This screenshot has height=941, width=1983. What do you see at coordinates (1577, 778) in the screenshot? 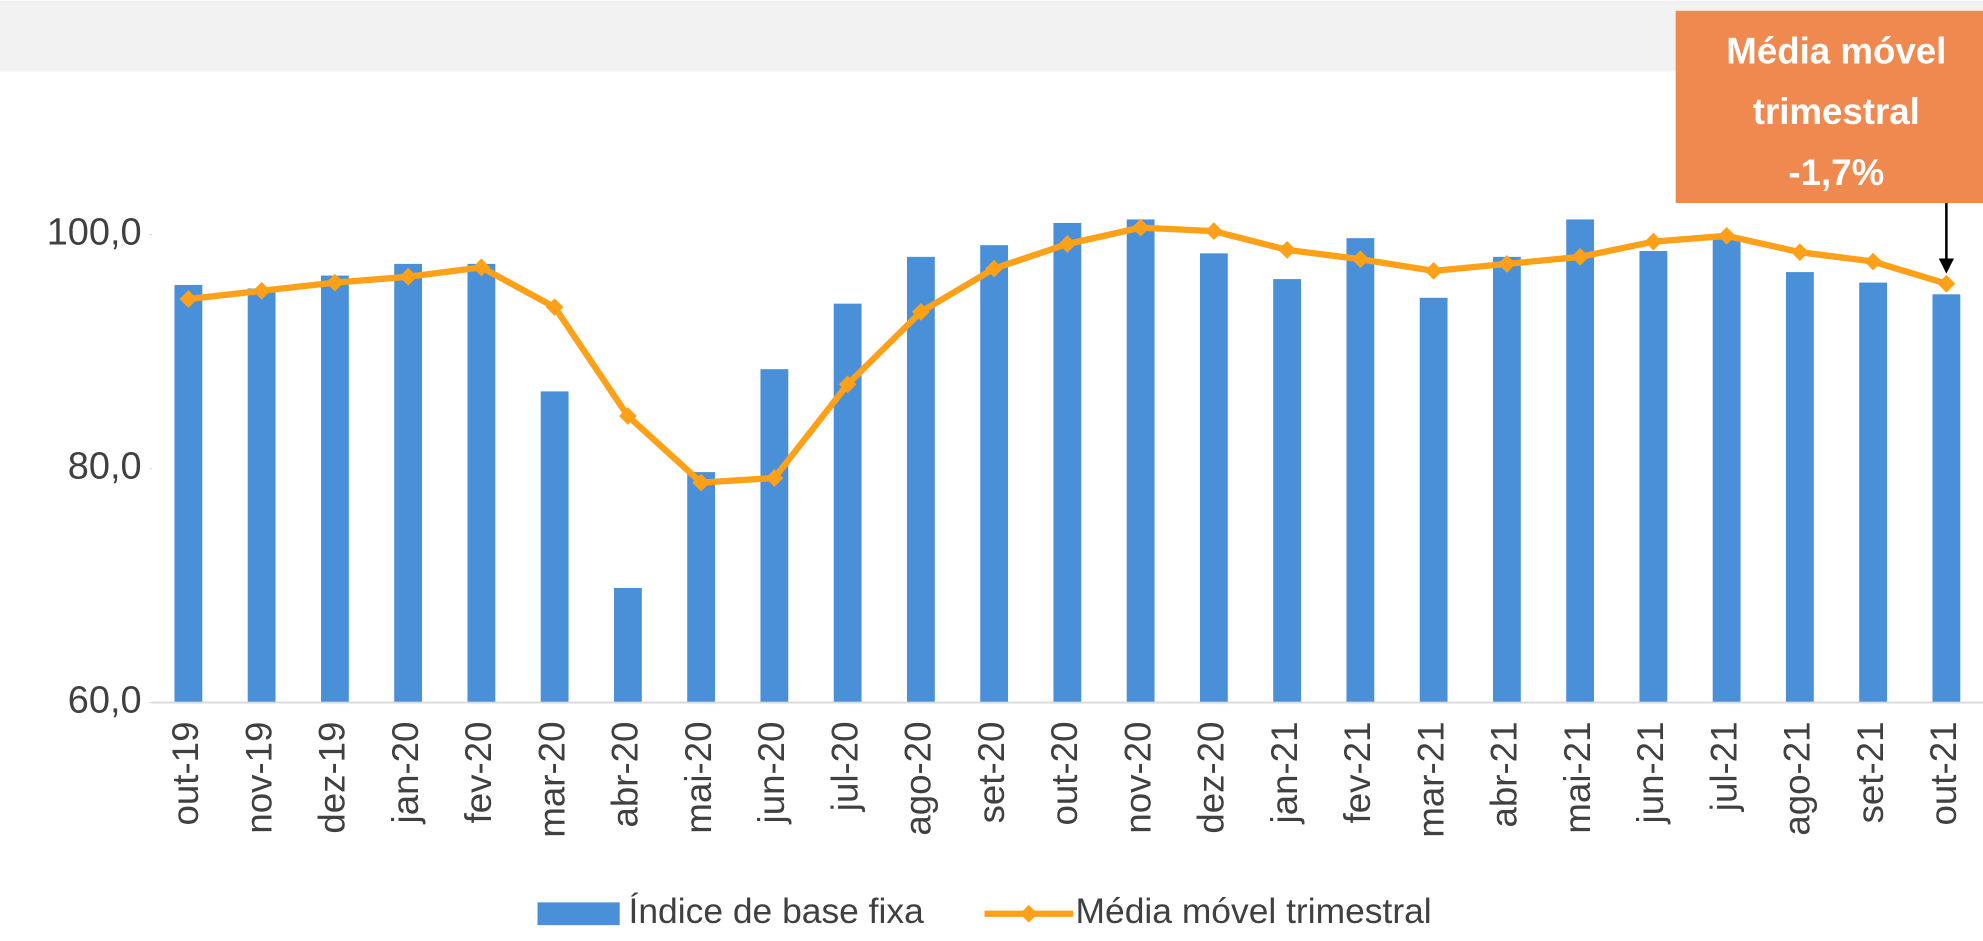
I see `x-tick-label: mai-21` at bounding box center [1577, 778].